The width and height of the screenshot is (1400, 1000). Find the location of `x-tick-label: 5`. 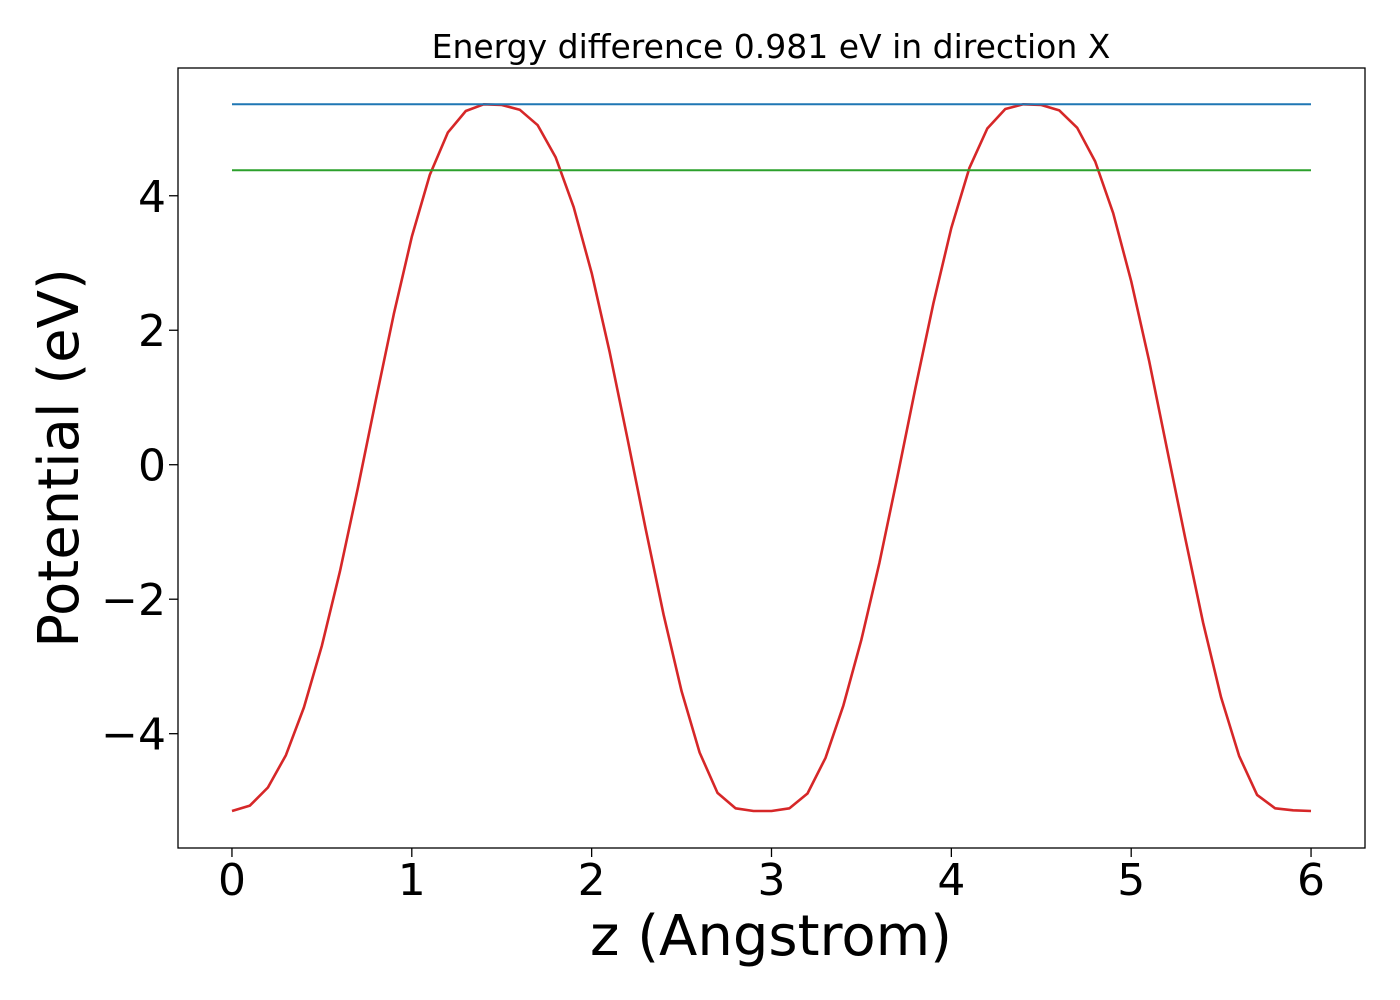

x-tick-label: 5 is located at coordinates (1131, 880).